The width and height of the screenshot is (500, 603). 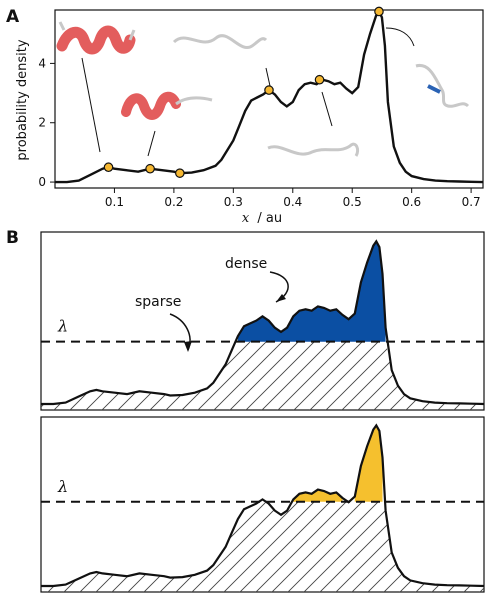 I want to click on dense-label: dense, so click(x=246, y=264).